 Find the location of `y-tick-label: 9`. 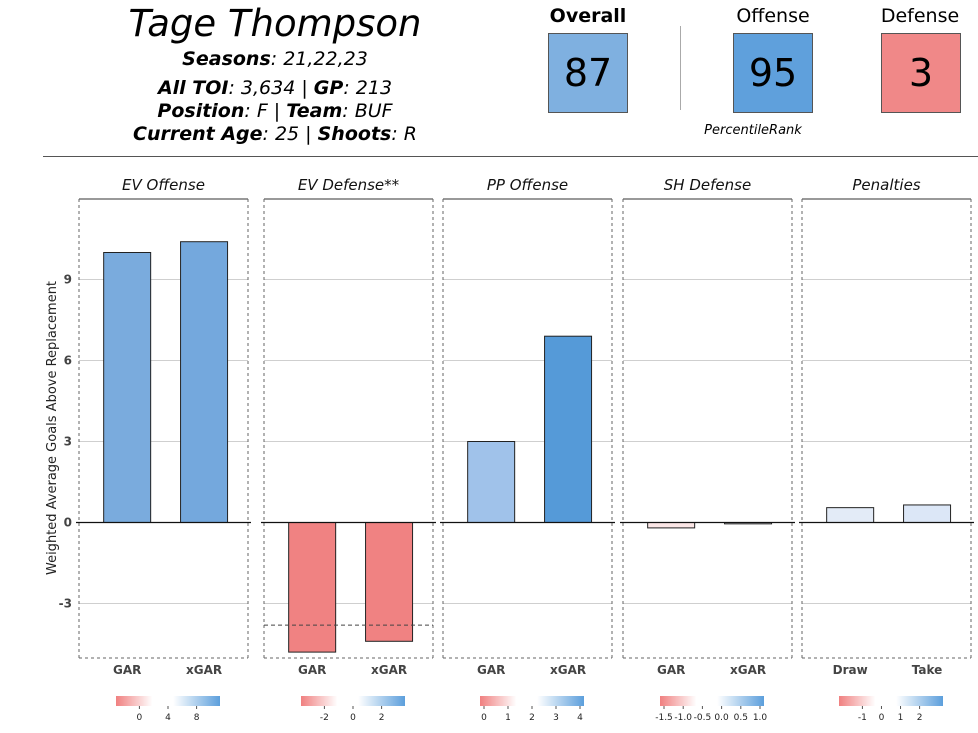

y-tick-label: 9 is located at coordinates (68, 280).